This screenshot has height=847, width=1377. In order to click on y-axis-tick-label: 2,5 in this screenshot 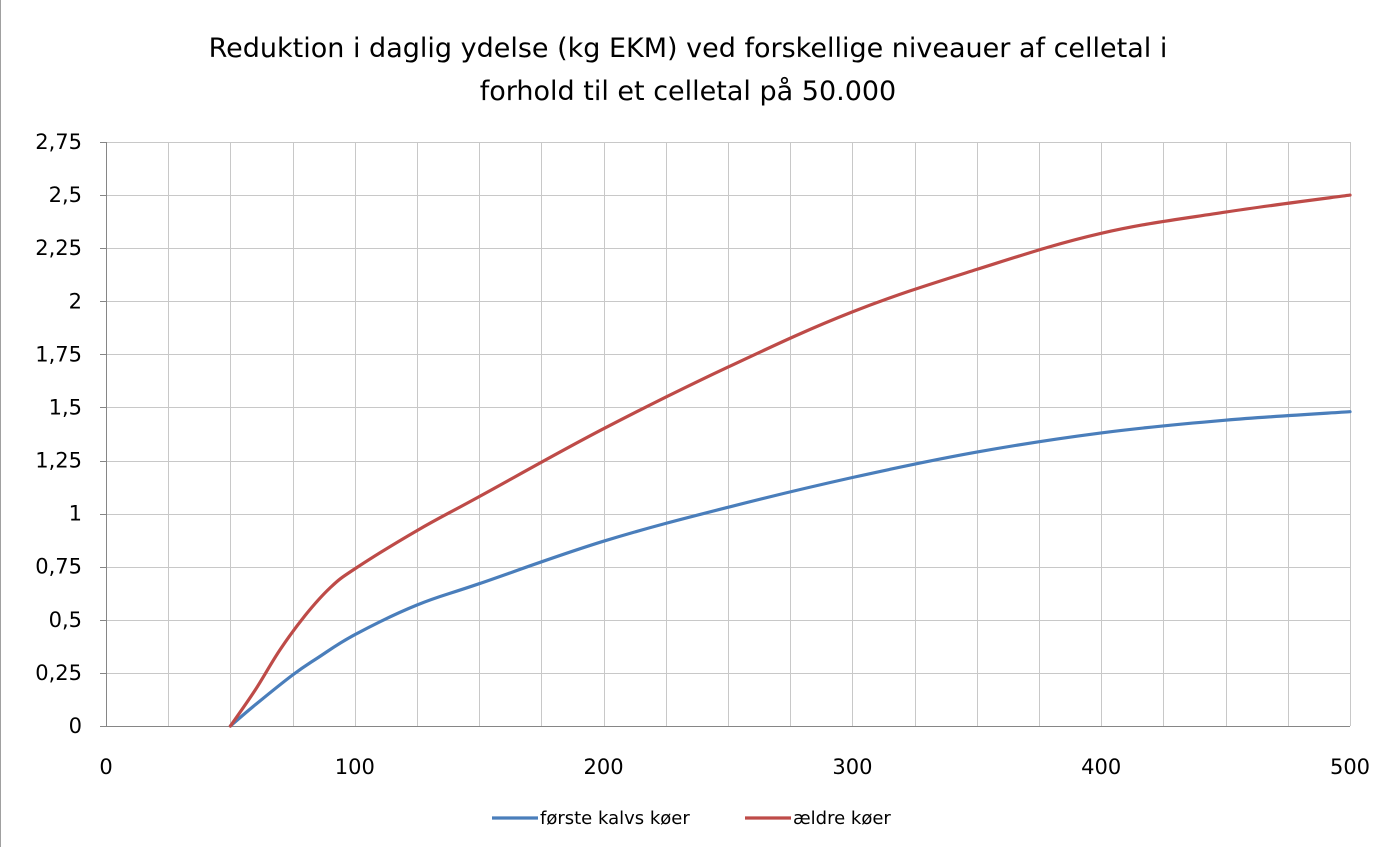, I will do `click(65, 195)`.